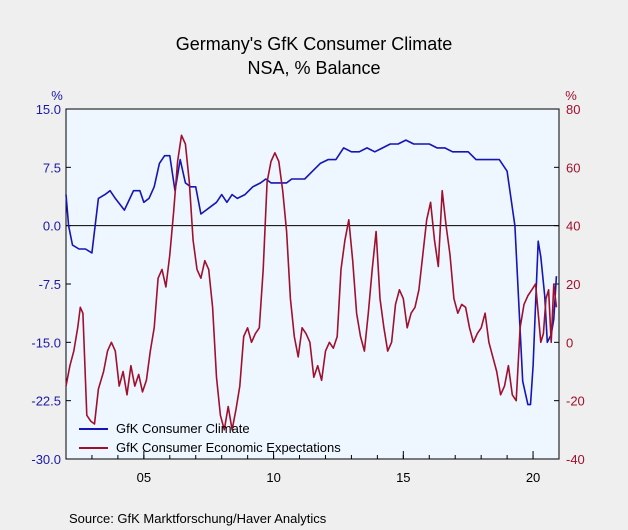 This screenshot has width=628, height=530. I want to click on left-tick-label: -22.5, so click(46, 401).